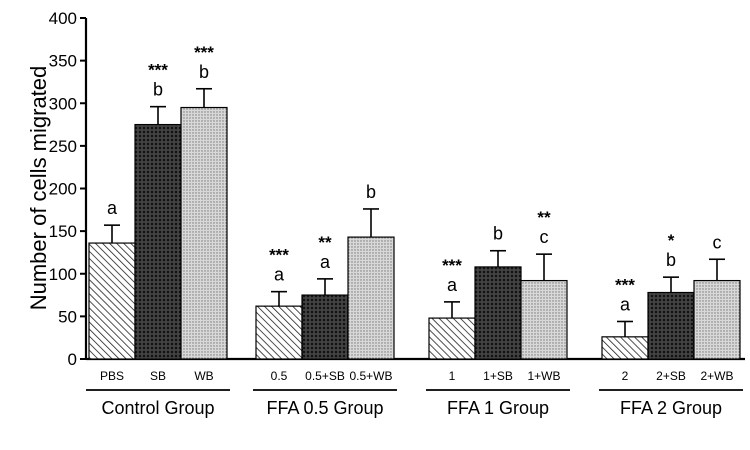 Image resolution: width=750 pixels, height=450 pixels. Describe the element at coordinates (671, 240) in the screenshot. I see `sig-stars-2+SB: *` at that location.